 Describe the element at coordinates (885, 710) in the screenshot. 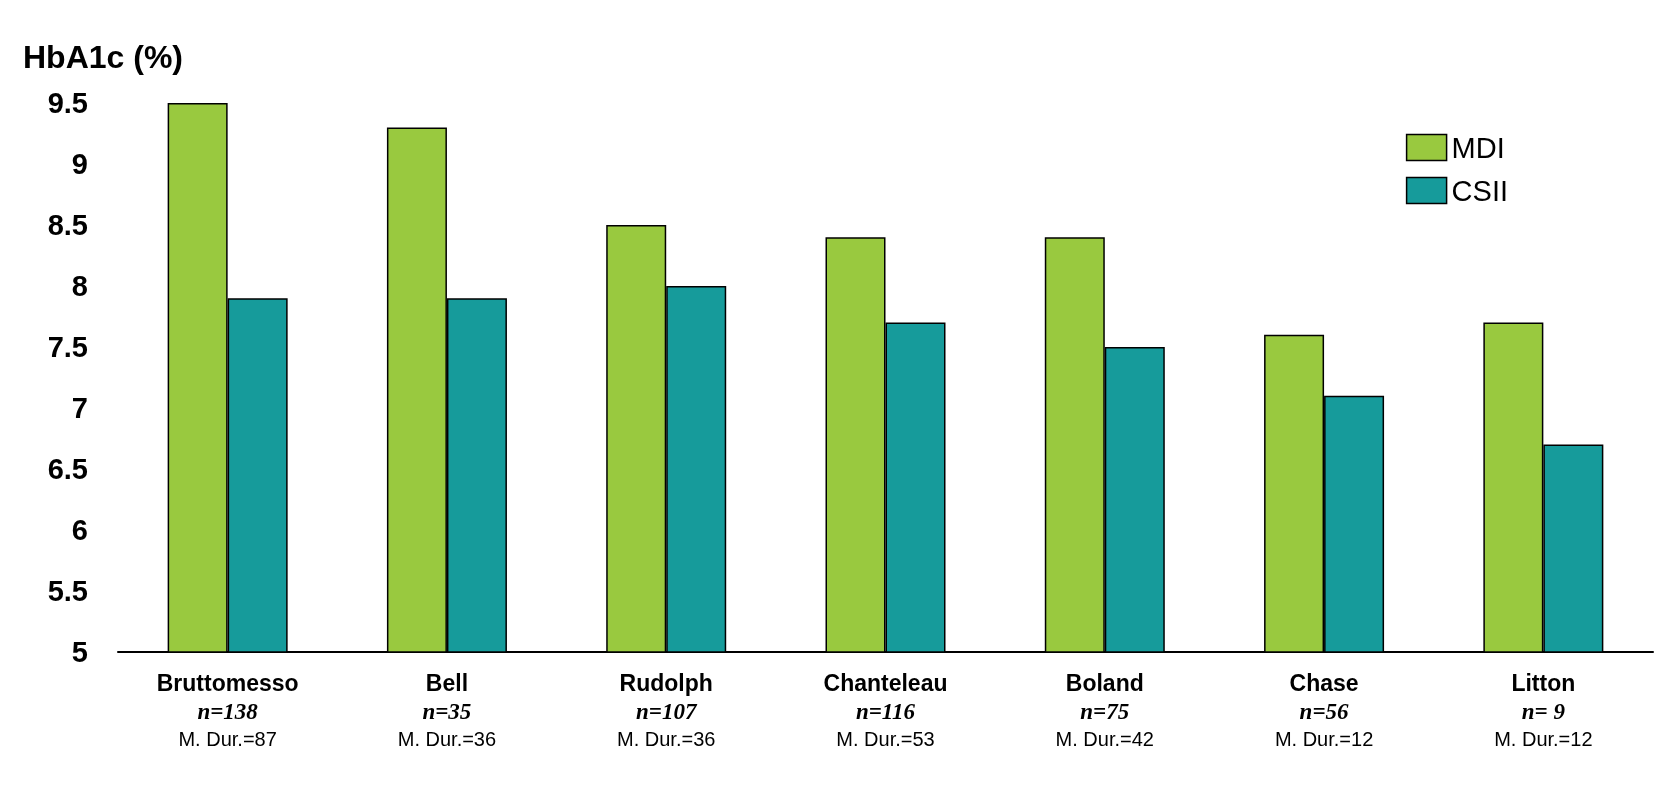

I see `x-tick-label: Chanteleau n=116 M. Dur.=53` at that location.